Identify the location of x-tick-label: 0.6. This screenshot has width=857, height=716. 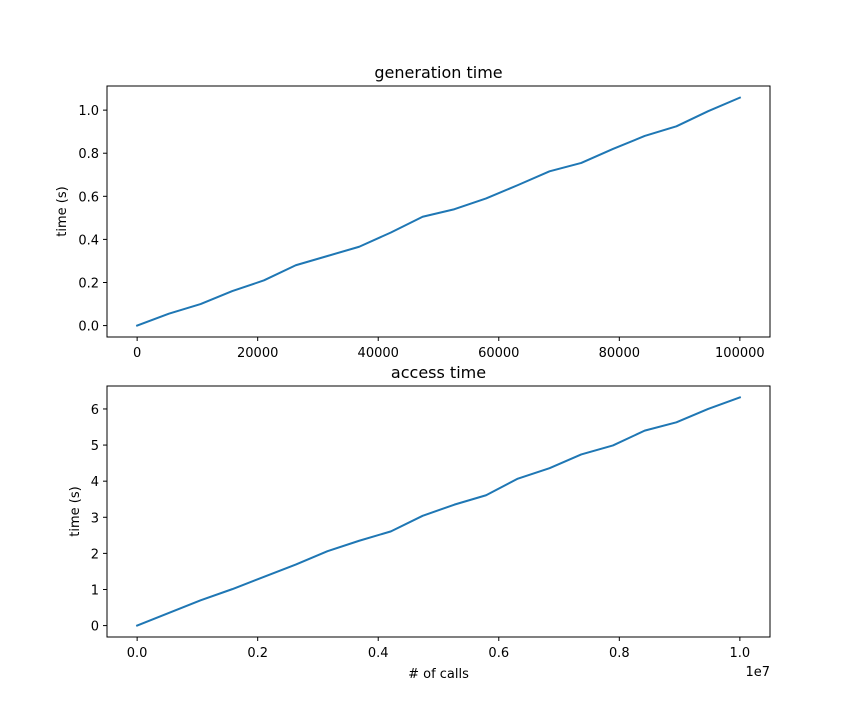
(498, 653).